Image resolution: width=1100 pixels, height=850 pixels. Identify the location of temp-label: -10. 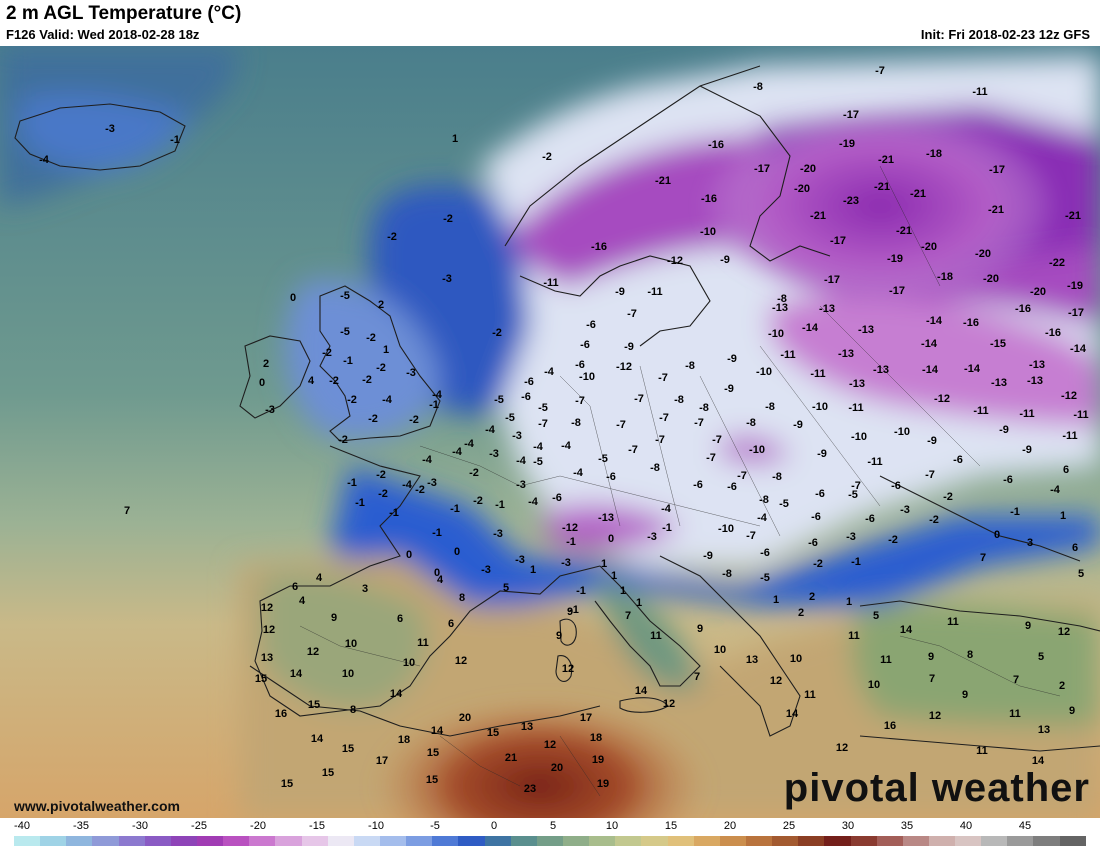
(587, 377).